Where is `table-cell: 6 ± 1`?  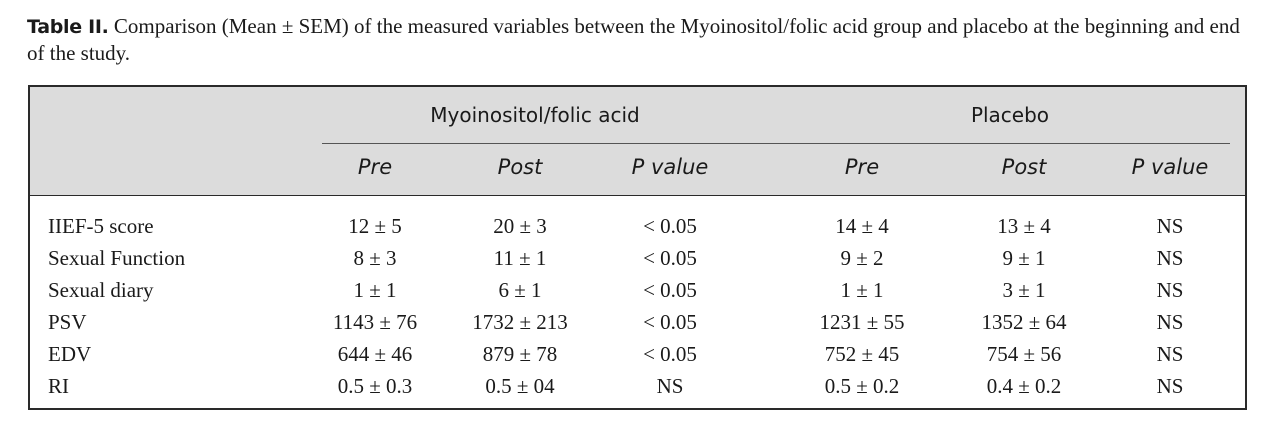 table-cell: 6 ± 1 is located at coordinates (520, 290).